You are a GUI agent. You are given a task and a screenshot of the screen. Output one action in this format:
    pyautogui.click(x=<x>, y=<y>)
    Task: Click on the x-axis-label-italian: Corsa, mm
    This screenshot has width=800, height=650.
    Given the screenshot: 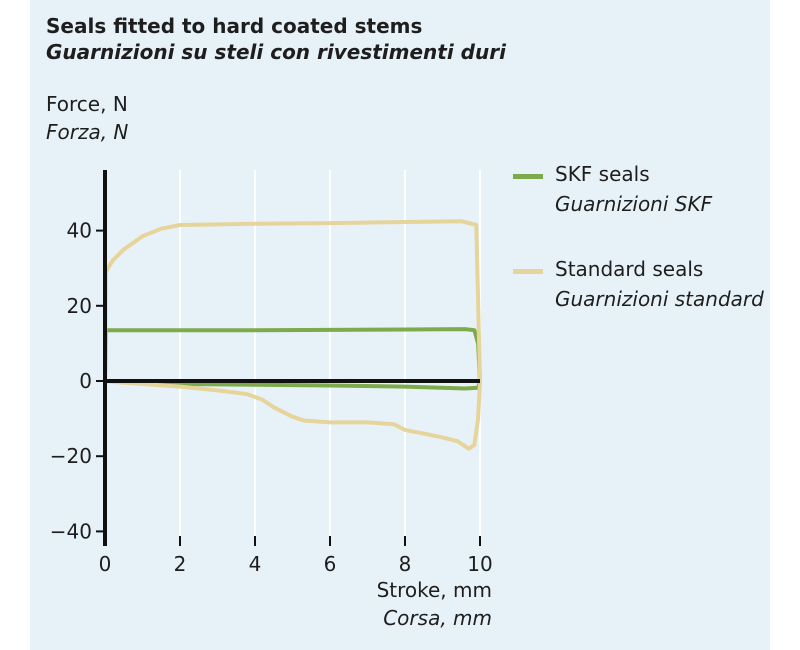 What is the action you would take?
    pyautogui.click(x=437, y=618)
    